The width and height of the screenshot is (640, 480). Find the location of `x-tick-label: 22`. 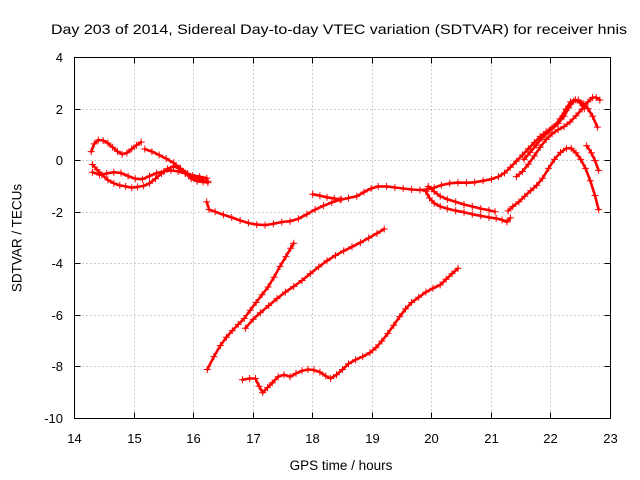

x-tick-label: 22 is located at coordinates (550, 438).